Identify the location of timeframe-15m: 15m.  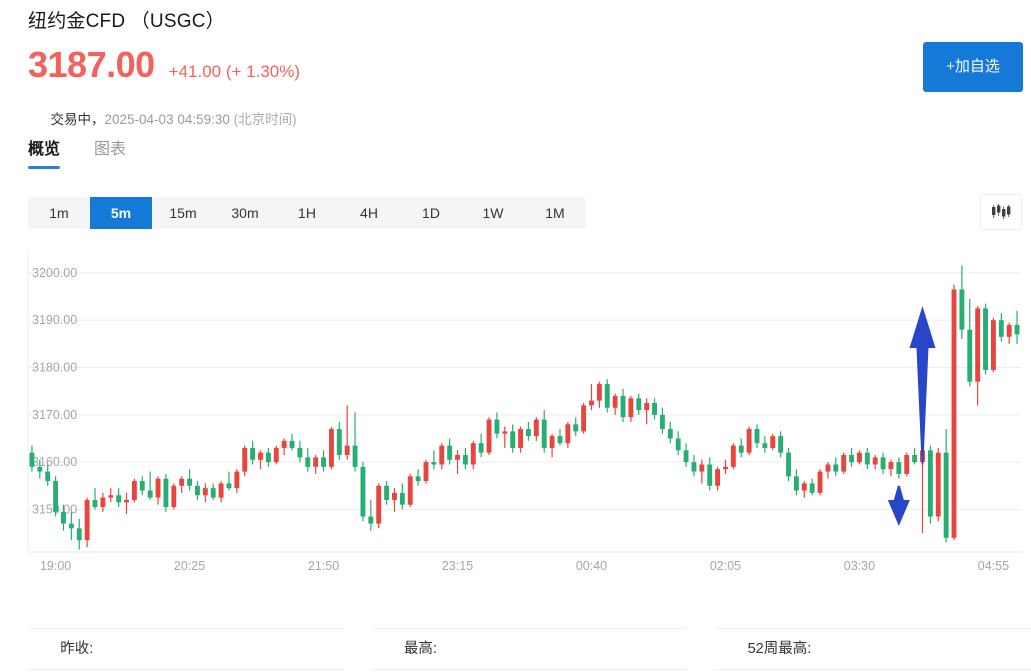
(183, 213).